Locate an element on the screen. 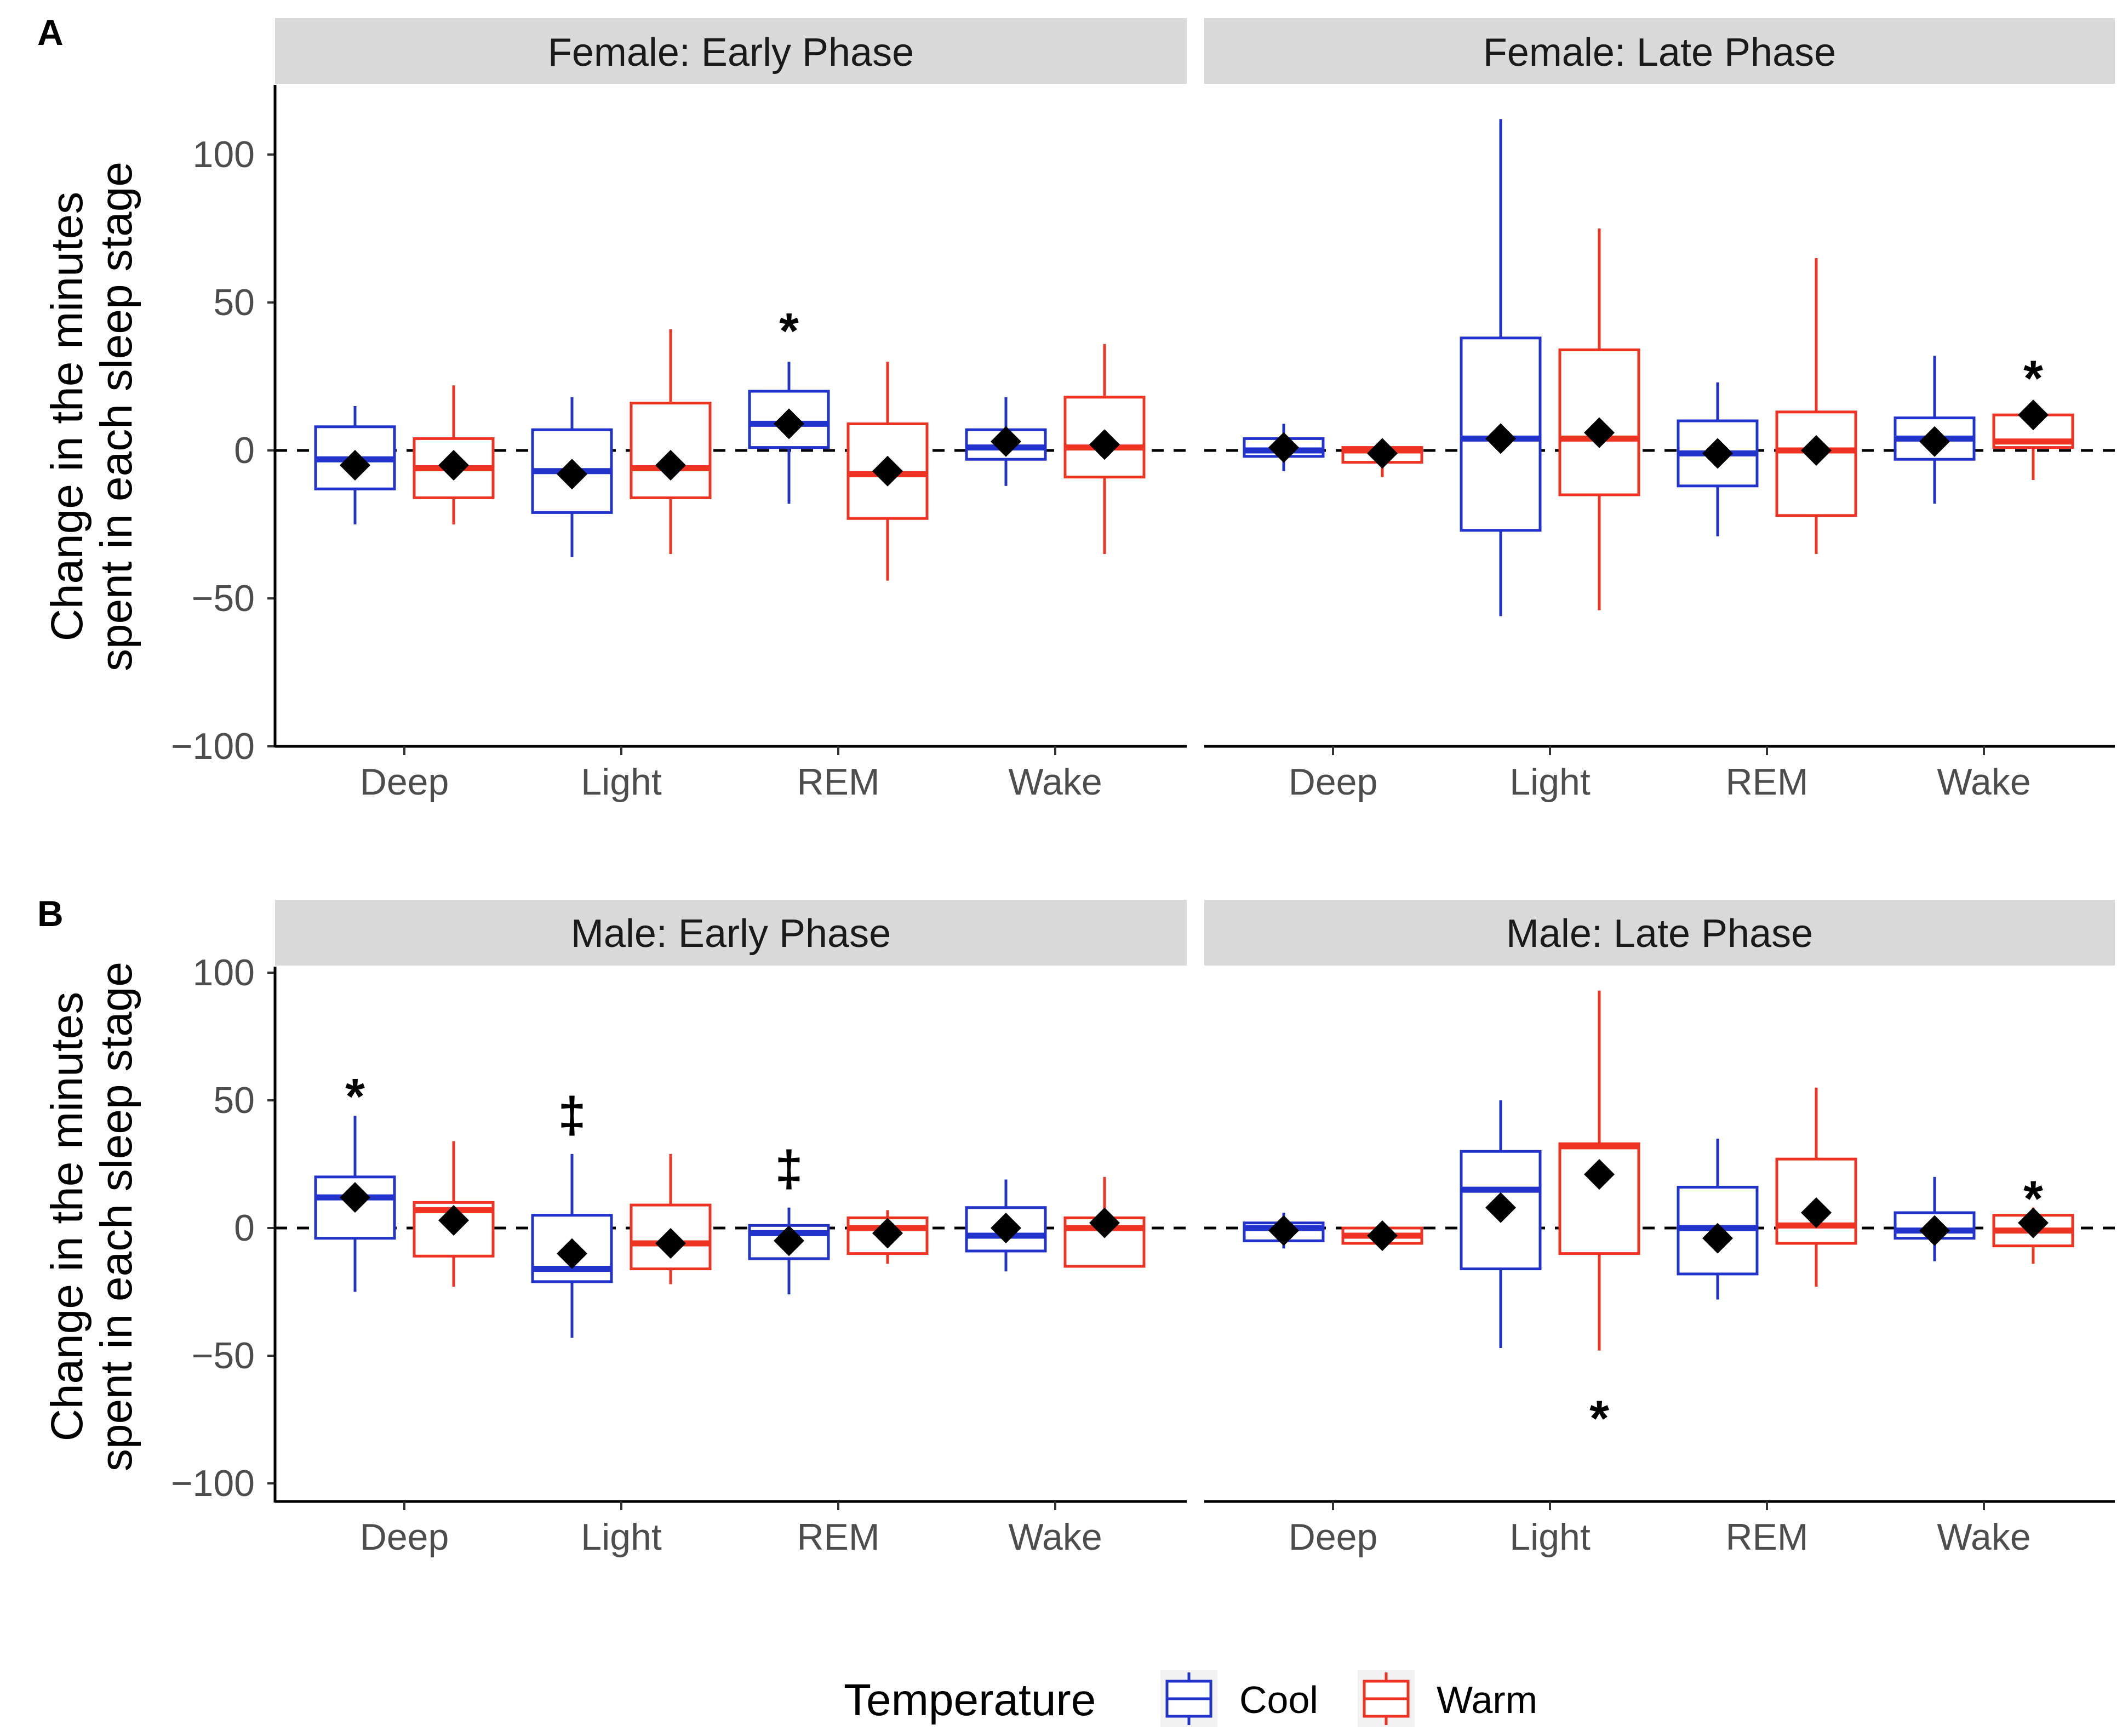 This screenshot has width=2128, height=1736. box-female-late-phase-rem-cool is located at coordinates (1718, 459).